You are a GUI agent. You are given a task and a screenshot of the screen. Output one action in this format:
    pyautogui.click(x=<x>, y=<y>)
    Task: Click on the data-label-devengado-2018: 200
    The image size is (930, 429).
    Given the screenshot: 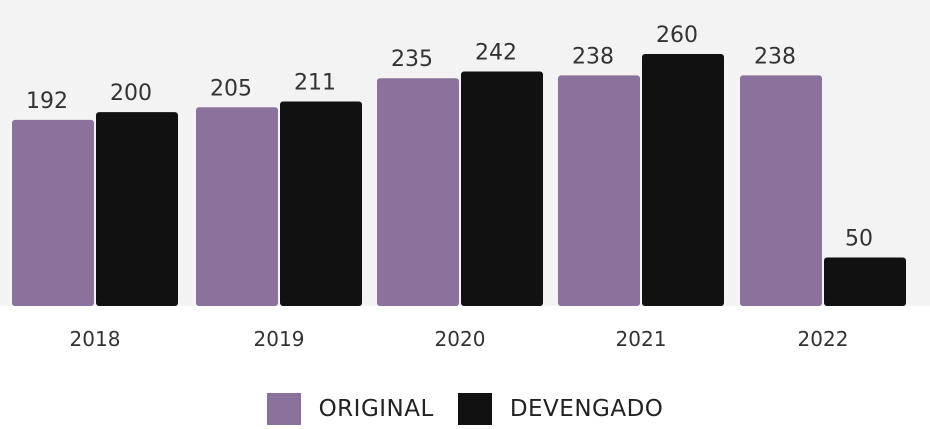 What is the action you would take?
    pyautogui.click(x=131, y=93)
    